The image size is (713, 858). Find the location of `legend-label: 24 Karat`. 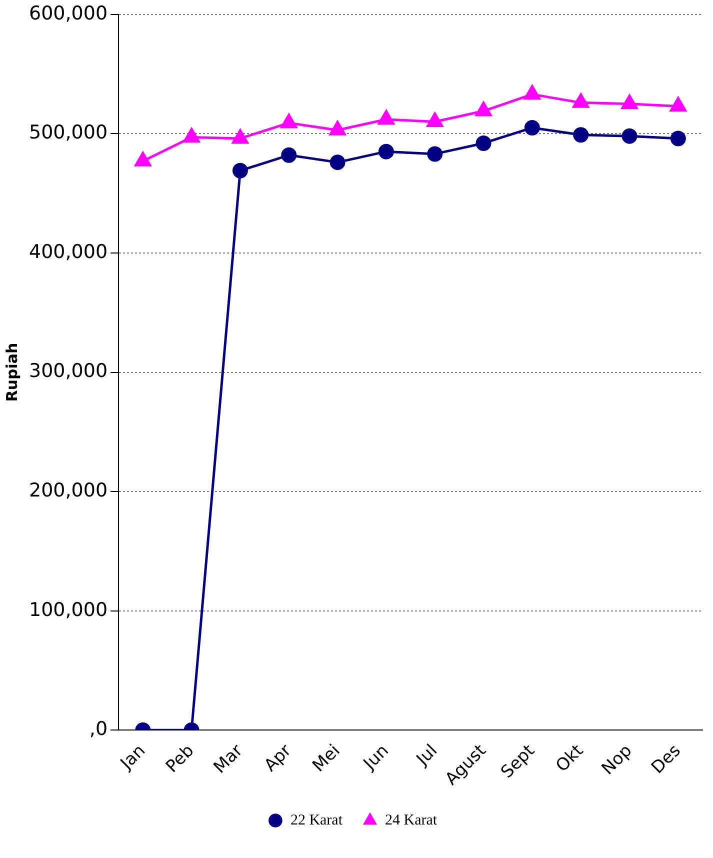

legend-label: 24 Karat is located at coordinates (411, 820).